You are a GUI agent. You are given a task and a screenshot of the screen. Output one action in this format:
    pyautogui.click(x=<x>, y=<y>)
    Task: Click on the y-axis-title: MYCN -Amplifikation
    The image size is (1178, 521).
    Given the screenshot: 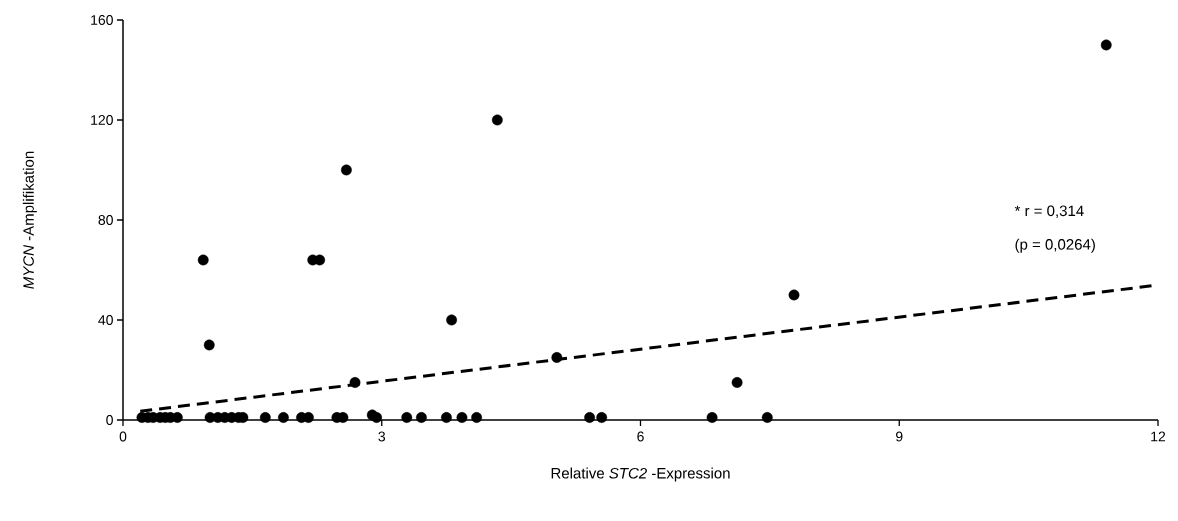 What is the action you would take?
    pyautogui.click(x=29, y=220)
    